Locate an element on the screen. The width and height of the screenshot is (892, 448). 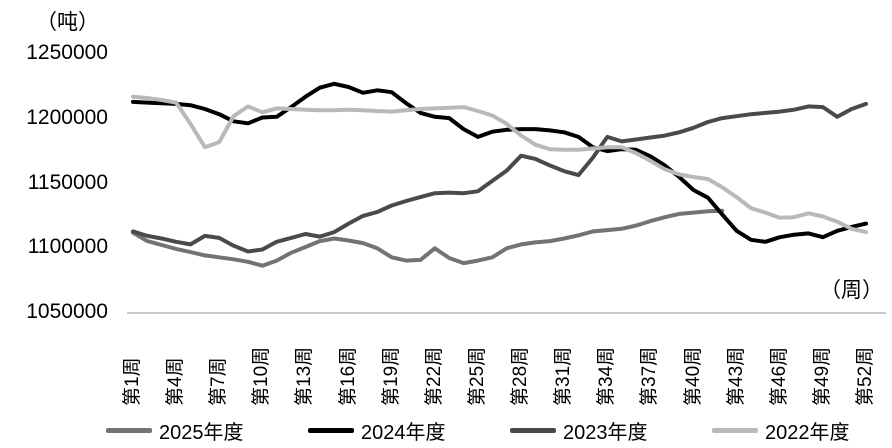
x-tick-label: 第22周 is located at coordinates (434, 376).